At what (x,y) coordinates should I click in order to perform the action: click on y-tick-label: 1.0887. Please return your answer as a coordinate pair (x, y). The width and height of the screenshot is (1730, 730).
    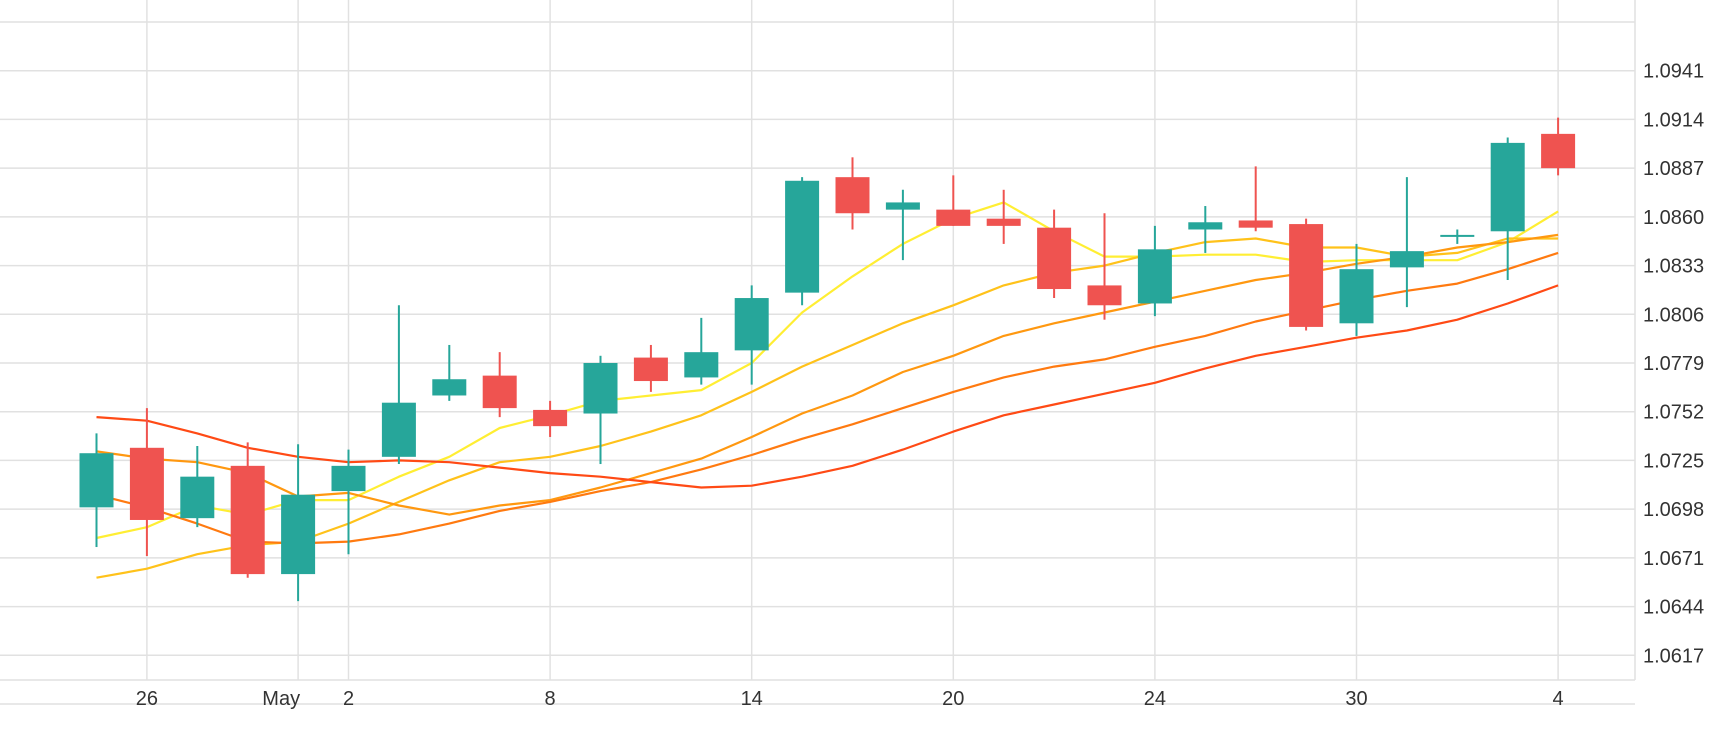
    Looking at the image, I should click on (1673, 169).